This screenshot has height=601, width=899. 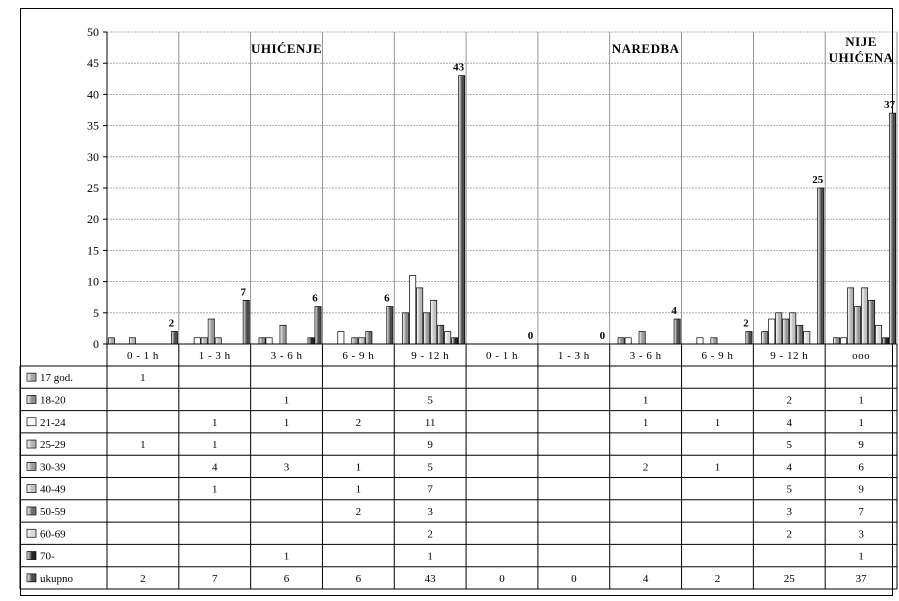 What do you see at coordinates (746, 324) in the screenshot?
I see `data-label: 2` at bounding box center [746, 324].